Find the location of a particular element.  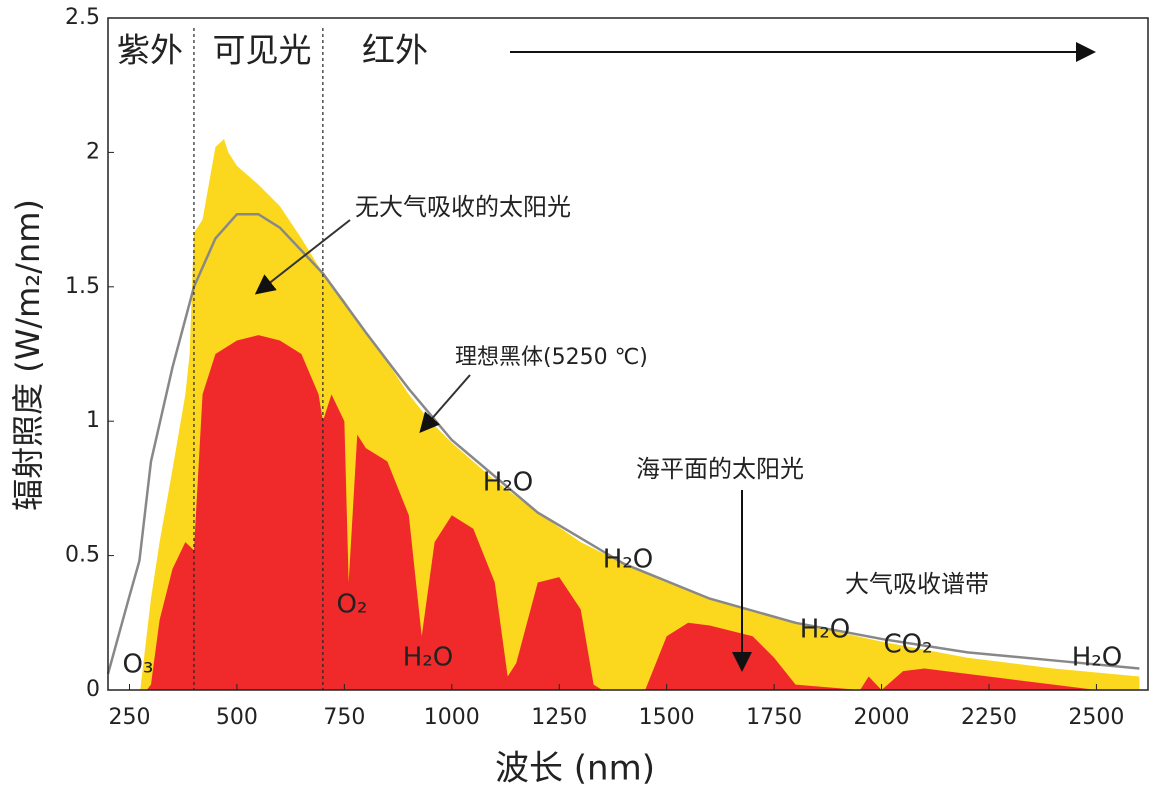

x-tick-label: 1000 is located at coordinates (452, 717).